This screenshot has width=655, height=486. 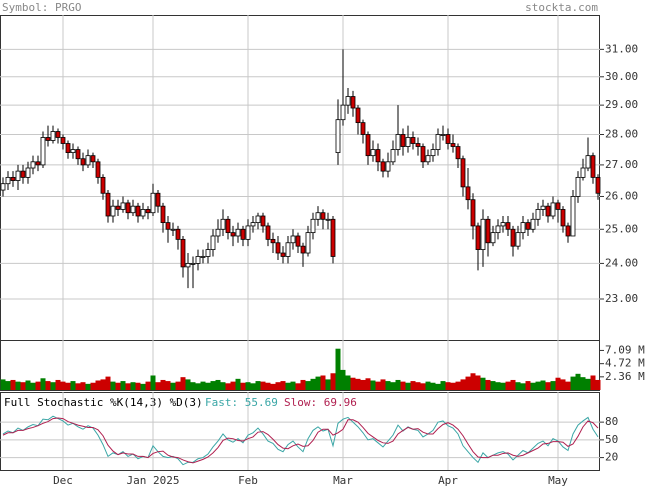 I want to click on y-tick-label: 31.00, so click(x=621, y=48).